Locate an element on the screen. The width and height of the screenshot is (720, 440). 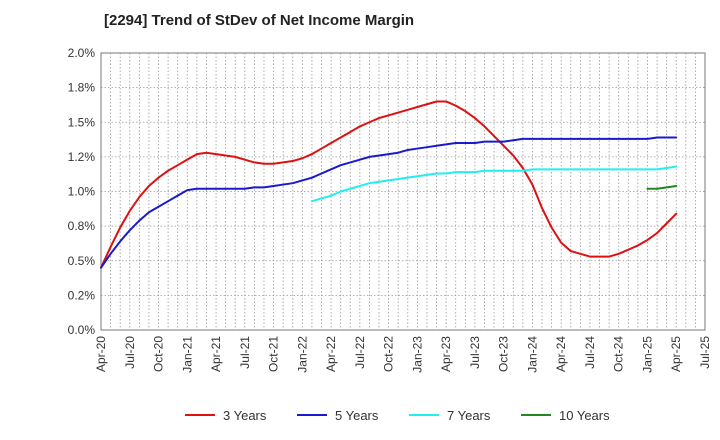
series-line-10-years is located at coordinates (662, 187).